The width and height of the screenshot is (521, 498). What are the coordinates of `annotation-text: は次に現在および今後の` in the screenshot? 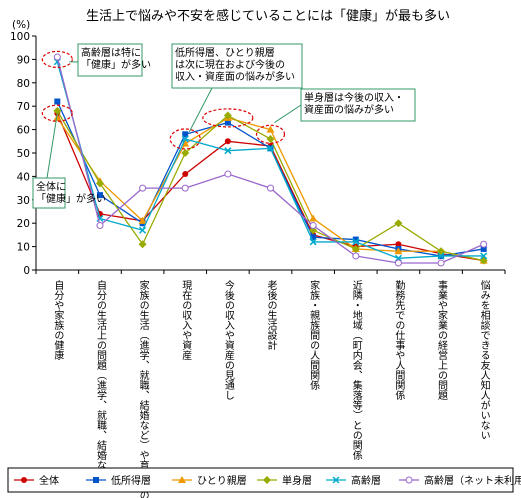 It's located at (230, 64).